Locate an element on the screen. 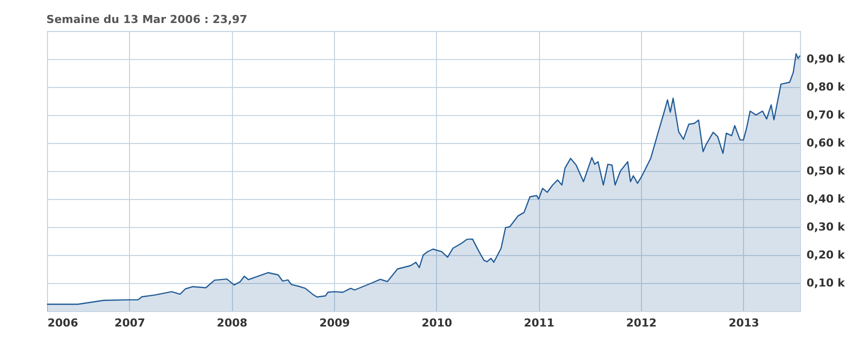 The width and height of the screenshot is (861, 350). y-tick-label: 0,50 k is located at coordinates (826, 171).